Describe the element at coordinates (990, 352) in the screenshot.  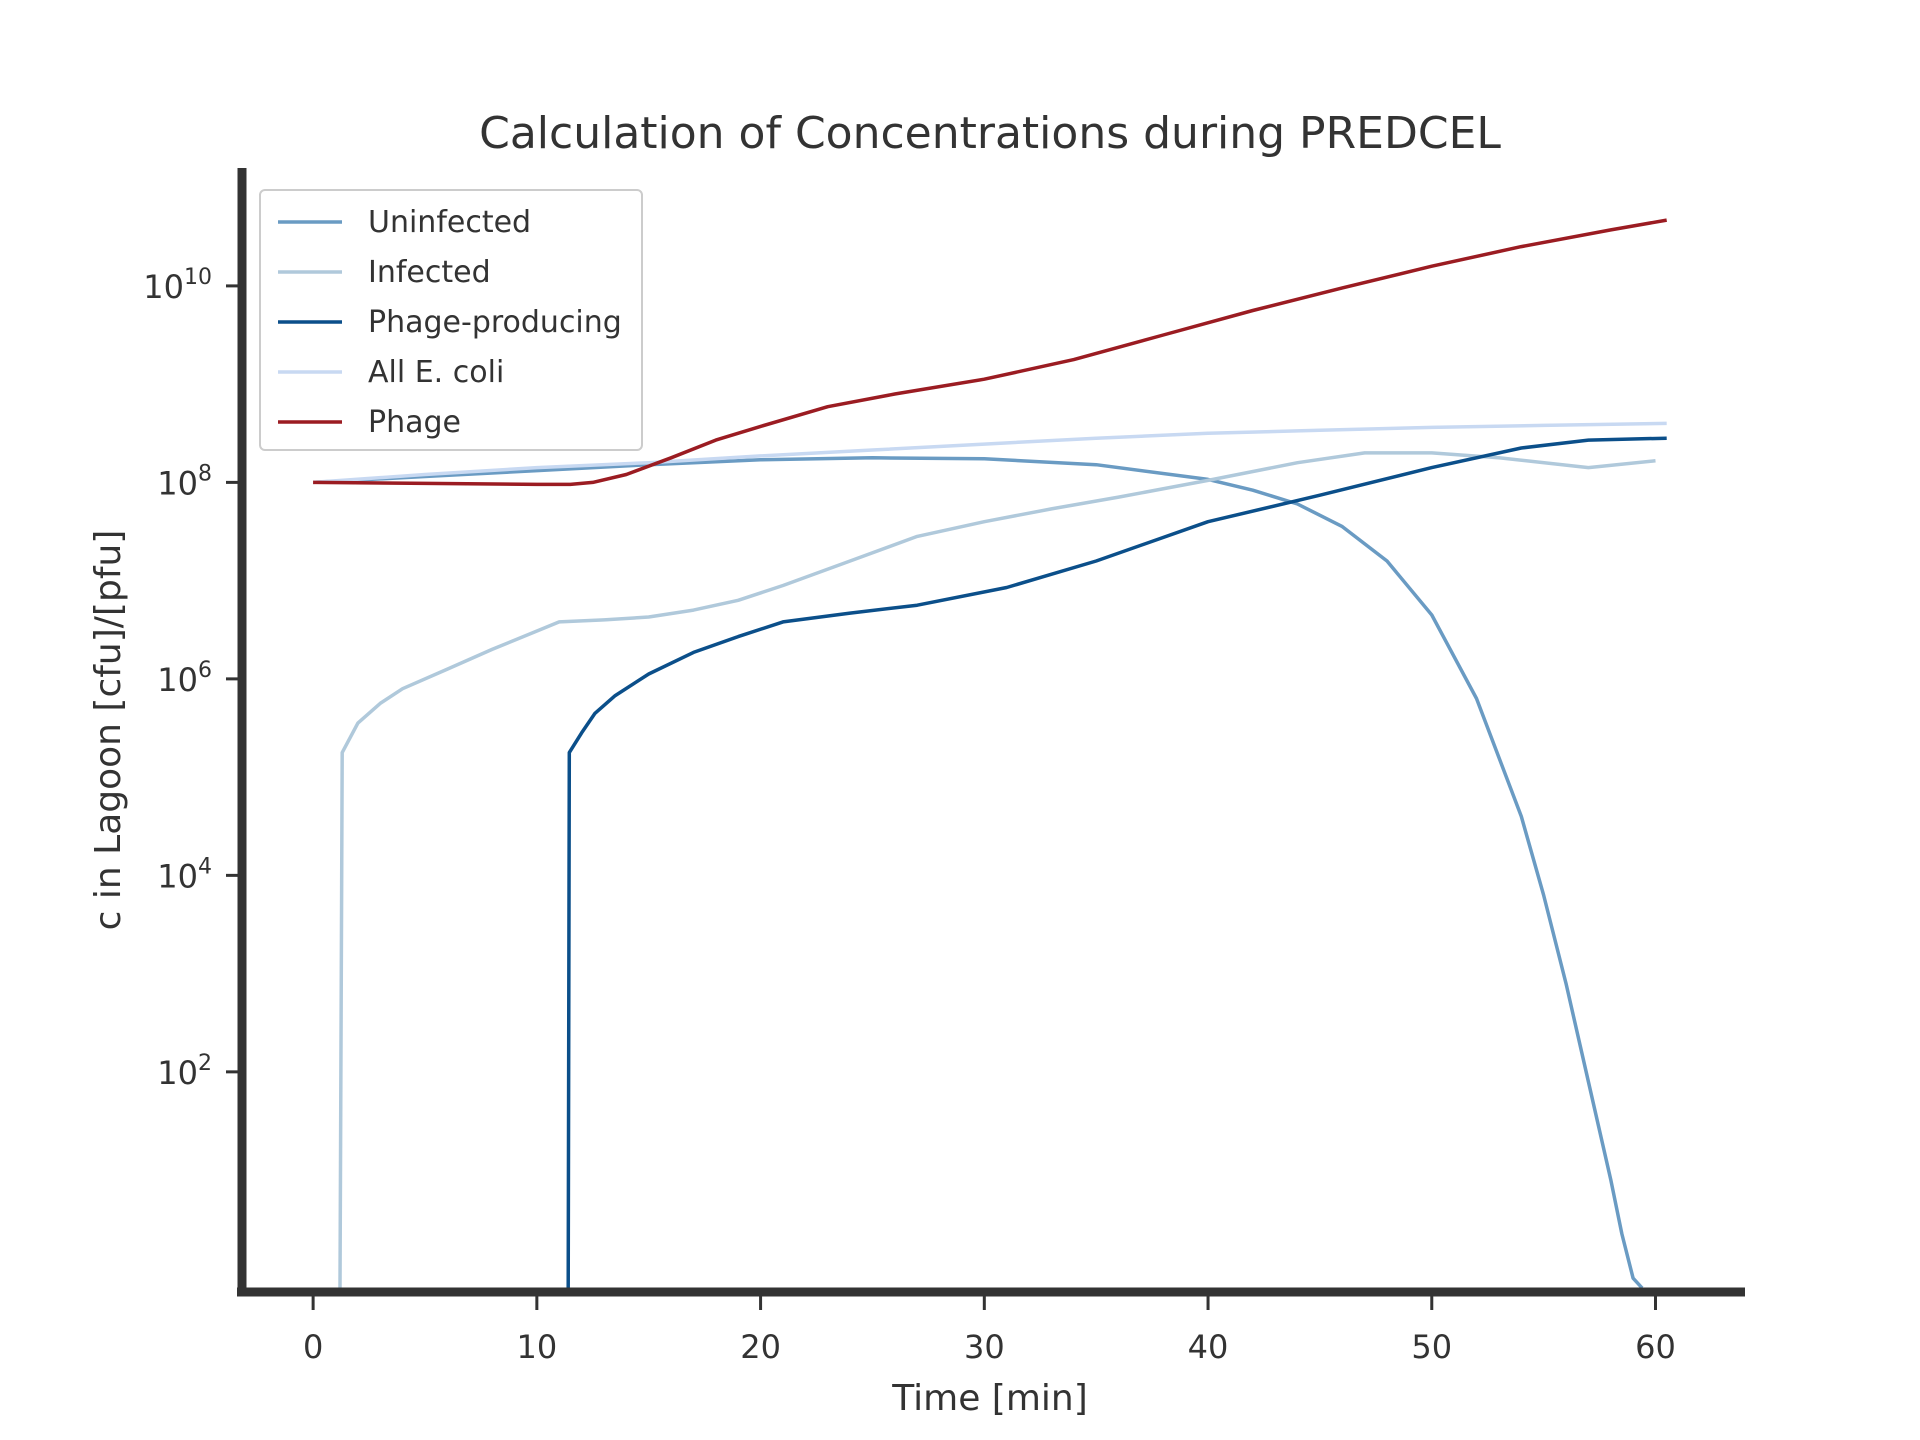
I see `series-line-phage` at that location.